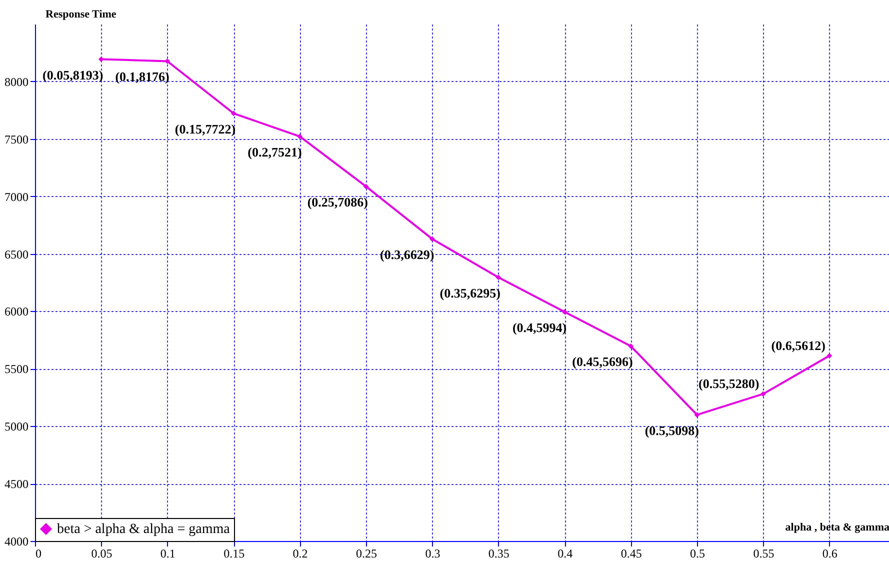 The height and width of the screenshot is (563, 889). What do you see at coordinates (499, 553) in the screenshot?
I see `x-tick-label: 0.35` at bounding box center [499, 553].